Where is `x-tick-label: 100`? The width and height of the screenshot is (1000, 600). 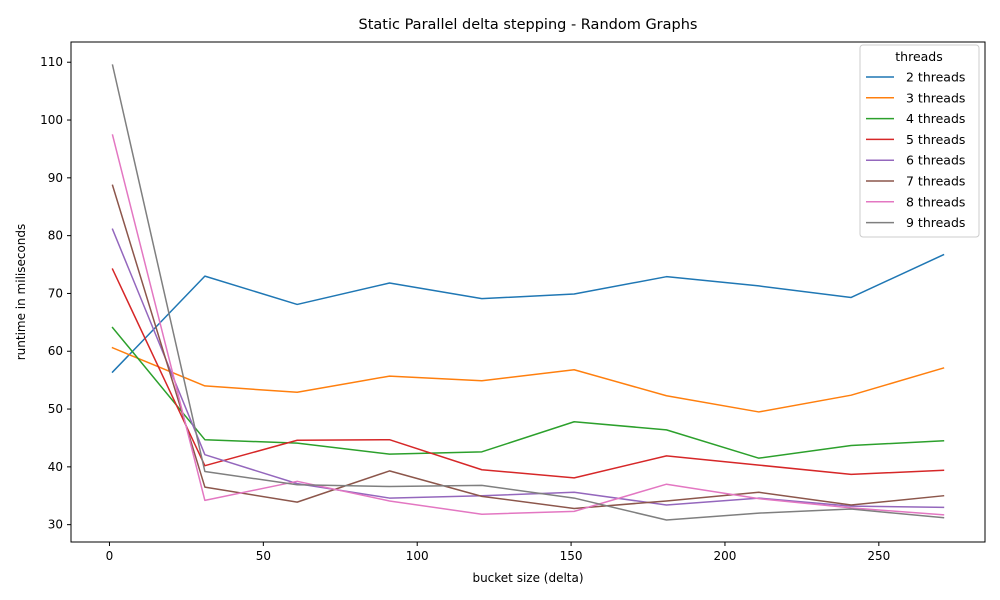 x-tick-label: 100 is located at coordinates (417, 556).